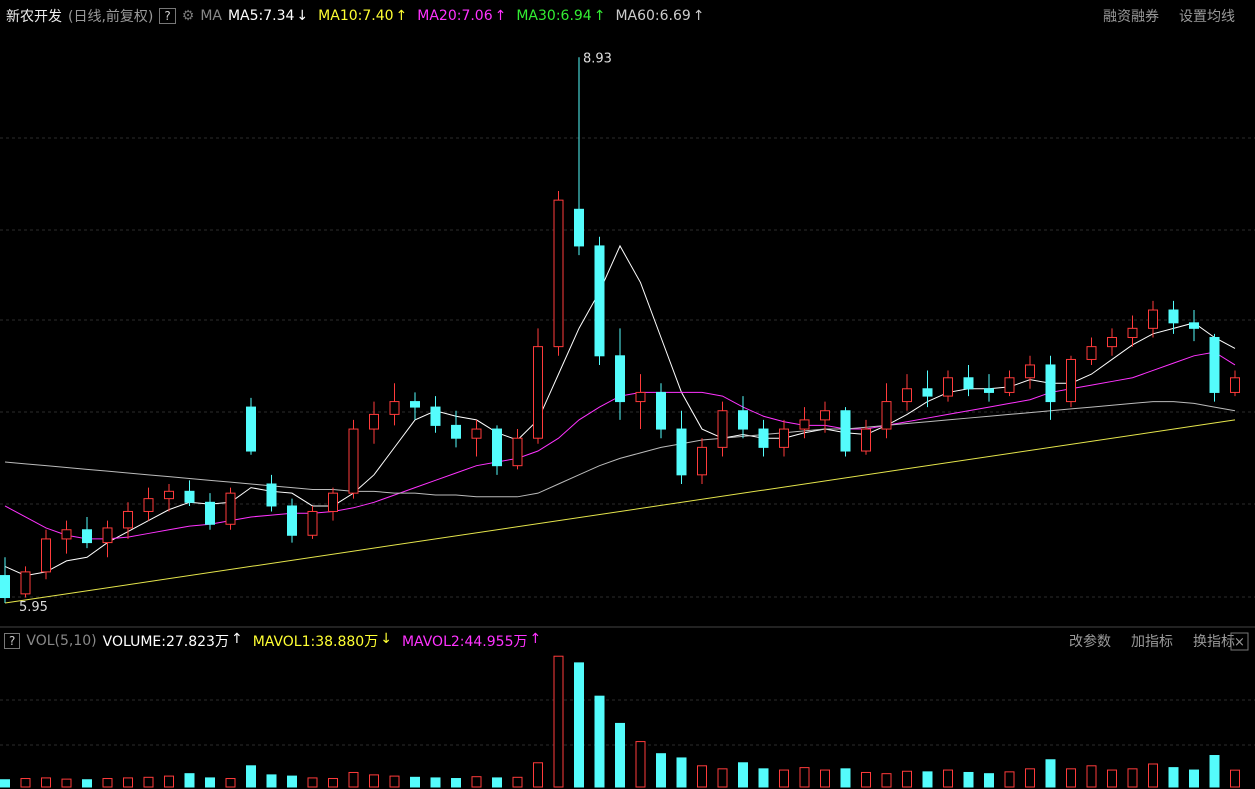  What do you see at coordinates (261, 16) in the screenshot?
I see `legend-text: MA5:7.34` at bounding box center [261, 16].